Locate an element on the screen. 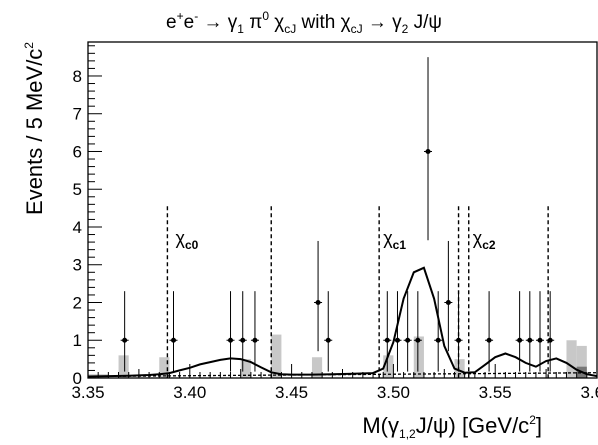 This screenshot has width=598, height=445. x-tick-label: 3.40 is located at coordinates (189, 392).